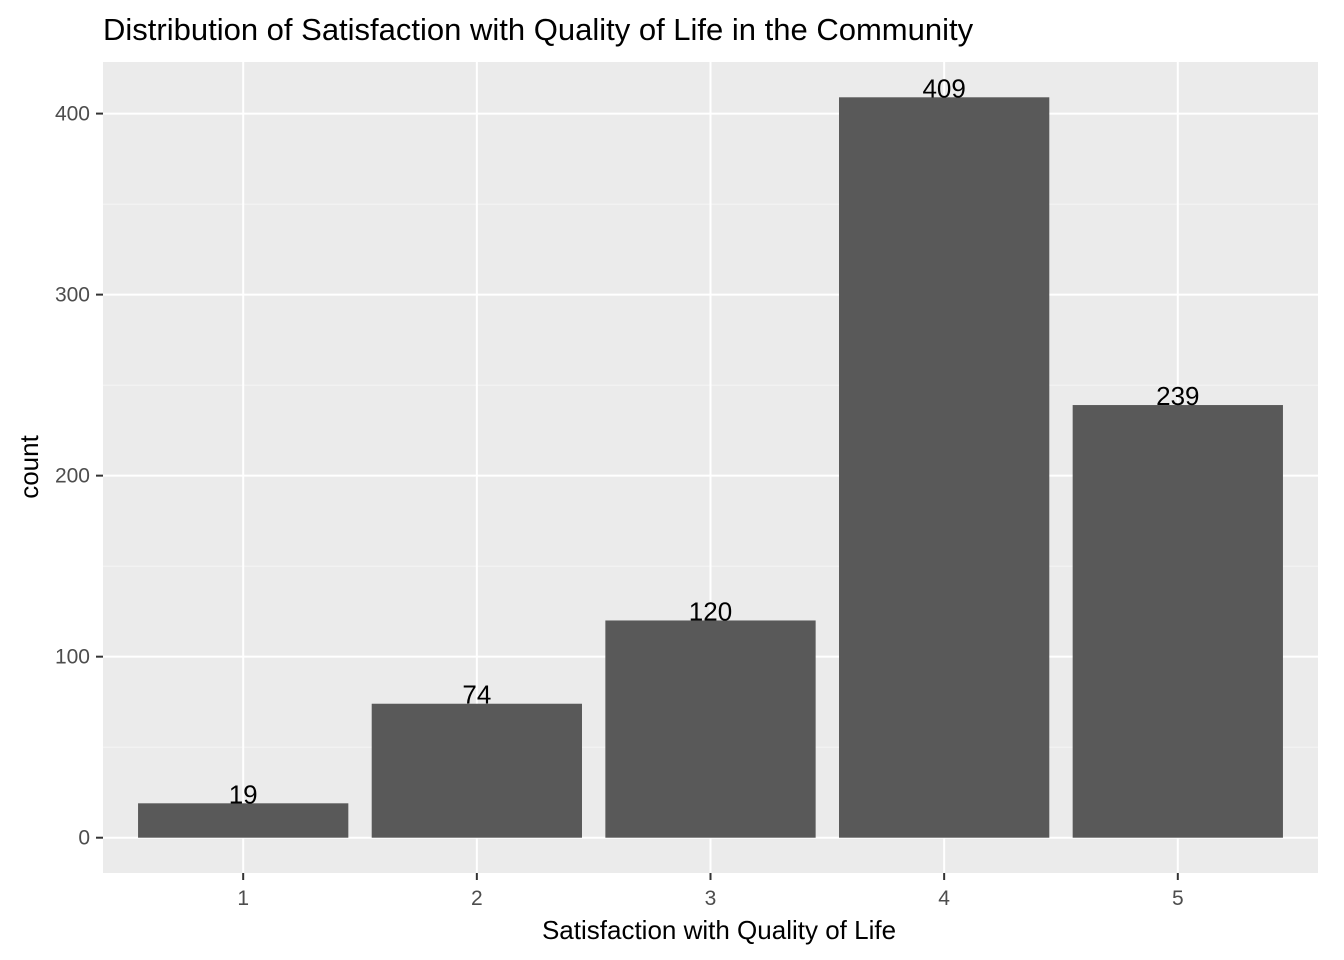  I want to click on y-axis: 0 100 200 300 400, so click(79, 476).